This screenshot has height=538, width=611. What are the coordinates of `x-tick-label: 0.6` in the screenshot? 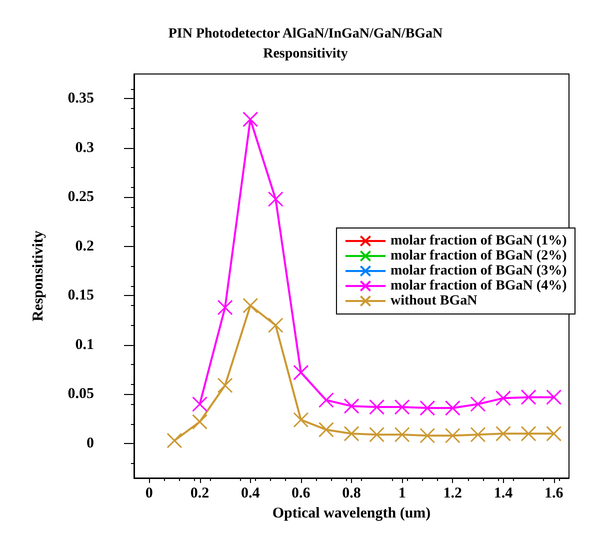 It's located at (301, 494).